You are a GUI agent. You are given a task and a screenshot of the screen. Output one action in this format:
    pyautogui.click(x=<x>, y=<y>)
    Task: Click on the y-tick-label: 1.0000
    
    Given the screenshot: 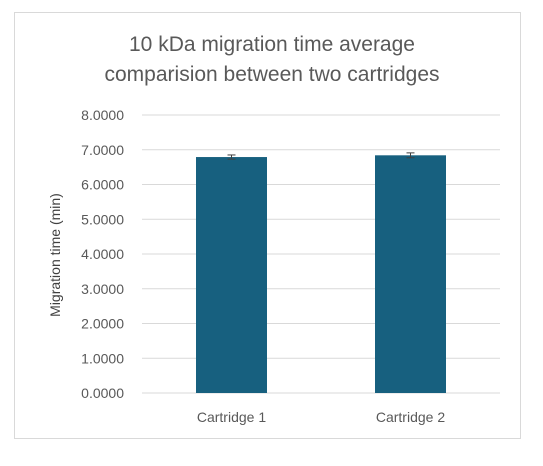 What is the action you would take?
    pyautogui.click(x=102, y=358)
    